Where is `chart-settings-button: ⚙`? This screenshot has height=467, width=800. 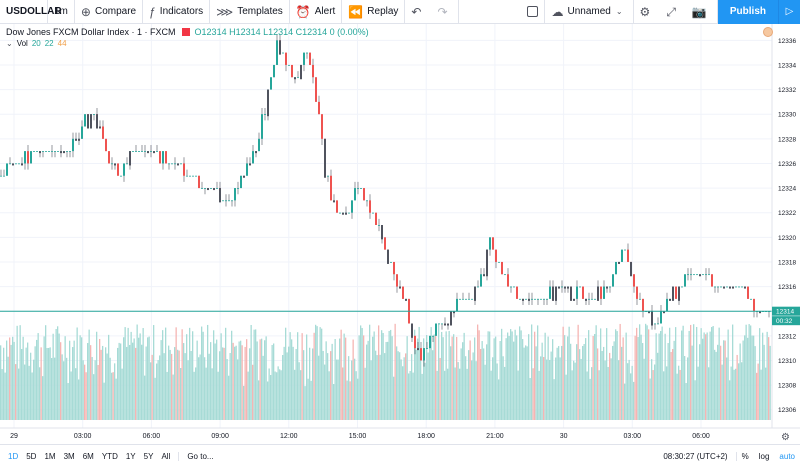
chart-settings-button: ⚙ is located at coordinates (785, 437).